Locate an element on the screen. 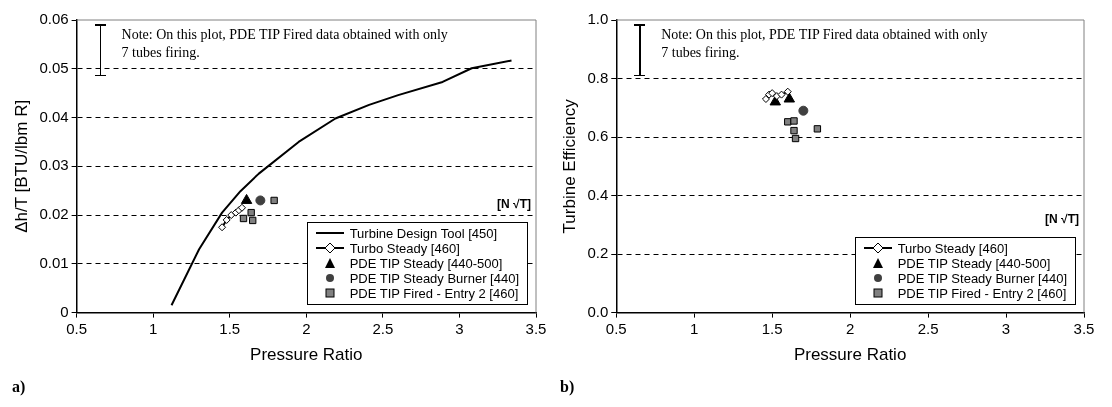 The image size is (1112, 407). legend-label: Turbine Design Tool [450] is located at coordinates (423, 233).